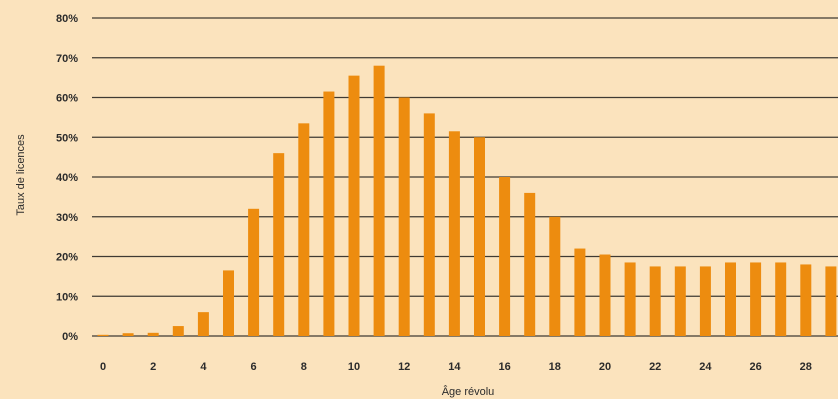 Image resolution: width=838 pixels, height=399 pixels. Describe the element at coordinates (153, 367) in the screenshot. I see `x-tick-label: 2` at that location.